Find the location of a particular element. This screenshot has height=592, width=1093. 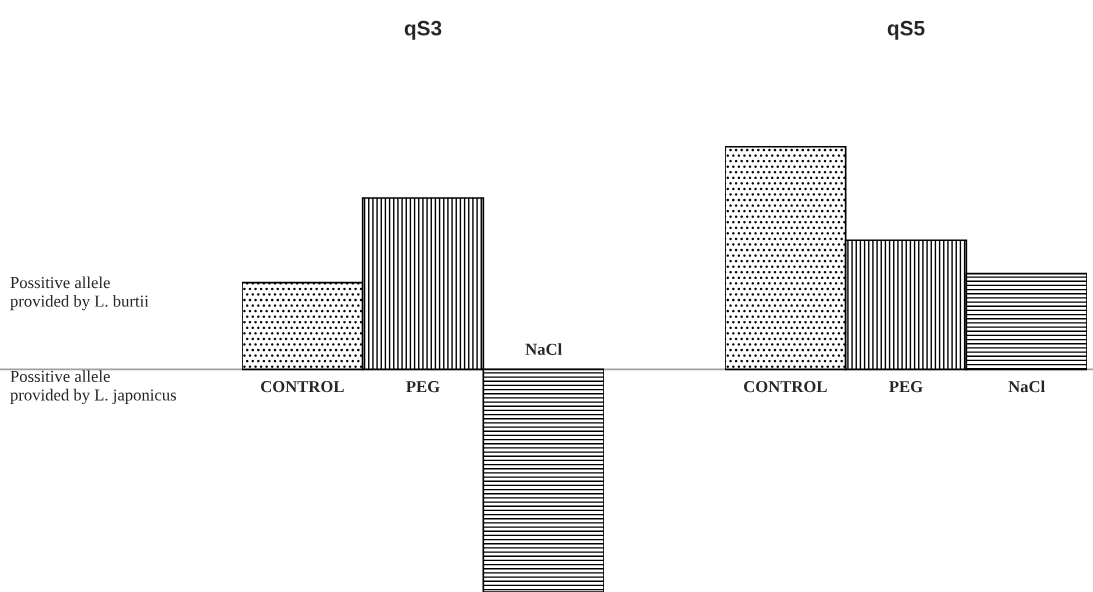

text: Possitive allele provided by L. japonicus is located at coordinates (93, 387).